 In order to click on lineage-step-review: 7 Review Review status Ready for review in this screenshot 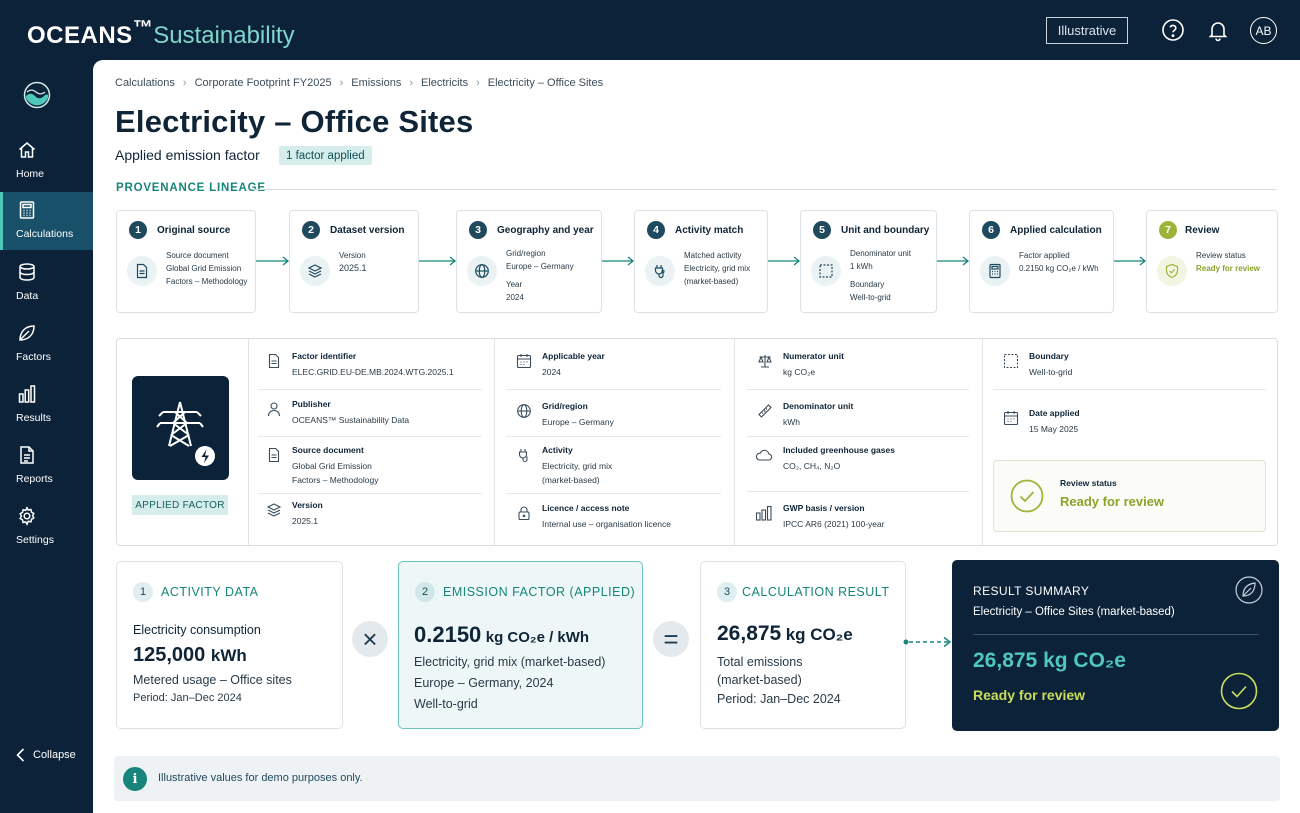, I will do `click(1212, 261)`.